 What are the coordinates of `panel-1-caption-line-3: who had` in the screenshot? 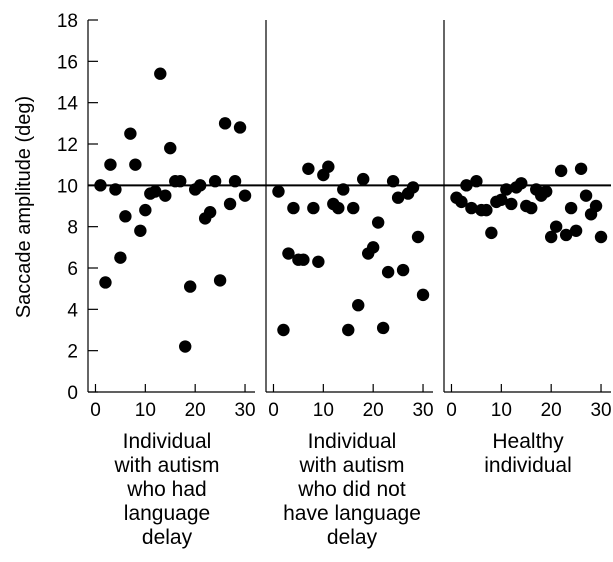 It's located at (167, 489).